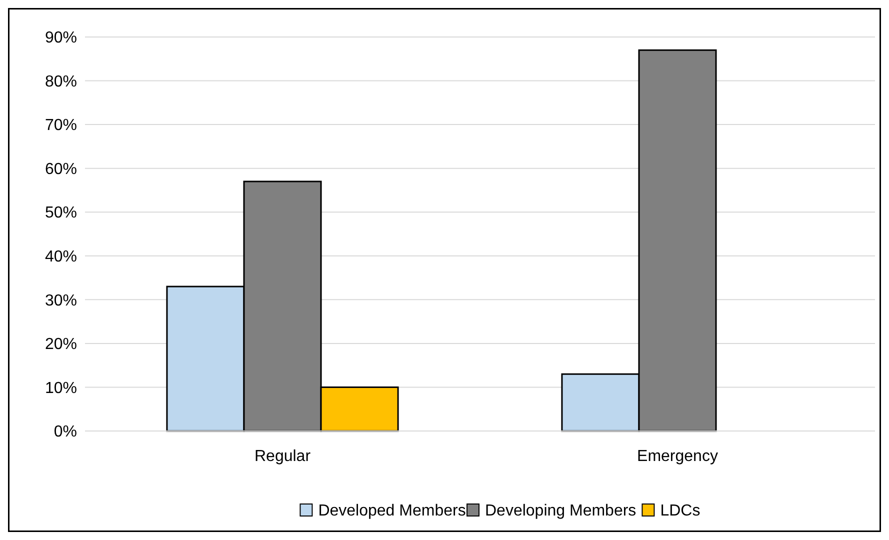 Image resolution: width=889 pixels, height=540 pixels. I want to click on legend-label: LDCs, so click(680, 511).